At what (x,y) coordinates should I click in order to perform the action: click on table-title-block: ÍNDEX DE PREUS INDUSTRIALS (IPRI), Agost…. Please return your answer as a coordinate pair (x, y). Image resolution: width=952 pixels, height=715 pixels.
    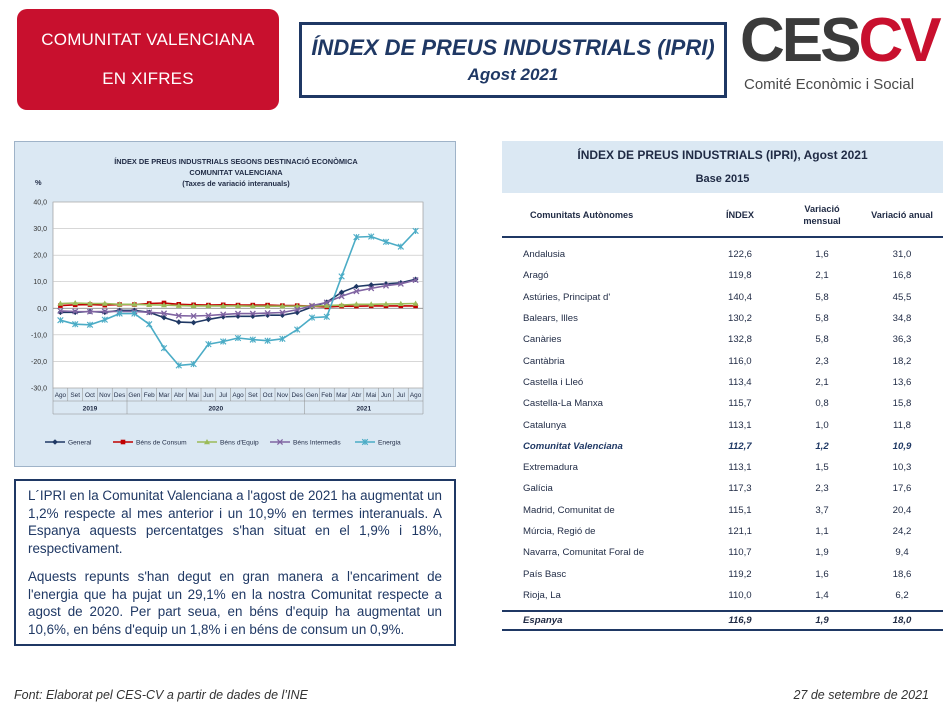
    Looking at the image, I should click on (722, 167).